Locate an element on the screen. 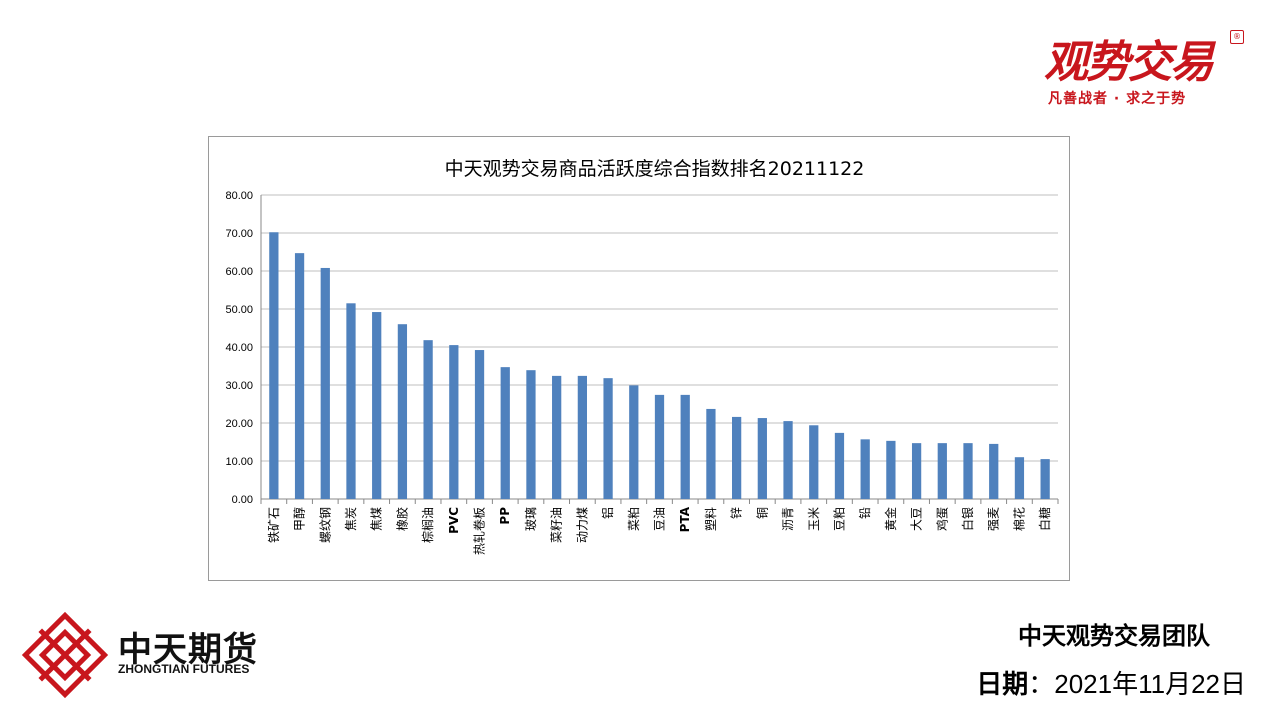 Image resolution: width=1280 pixels, height=720 pixels. x-tick-label: 鸡蛋 is located at coordinates (941, 519).